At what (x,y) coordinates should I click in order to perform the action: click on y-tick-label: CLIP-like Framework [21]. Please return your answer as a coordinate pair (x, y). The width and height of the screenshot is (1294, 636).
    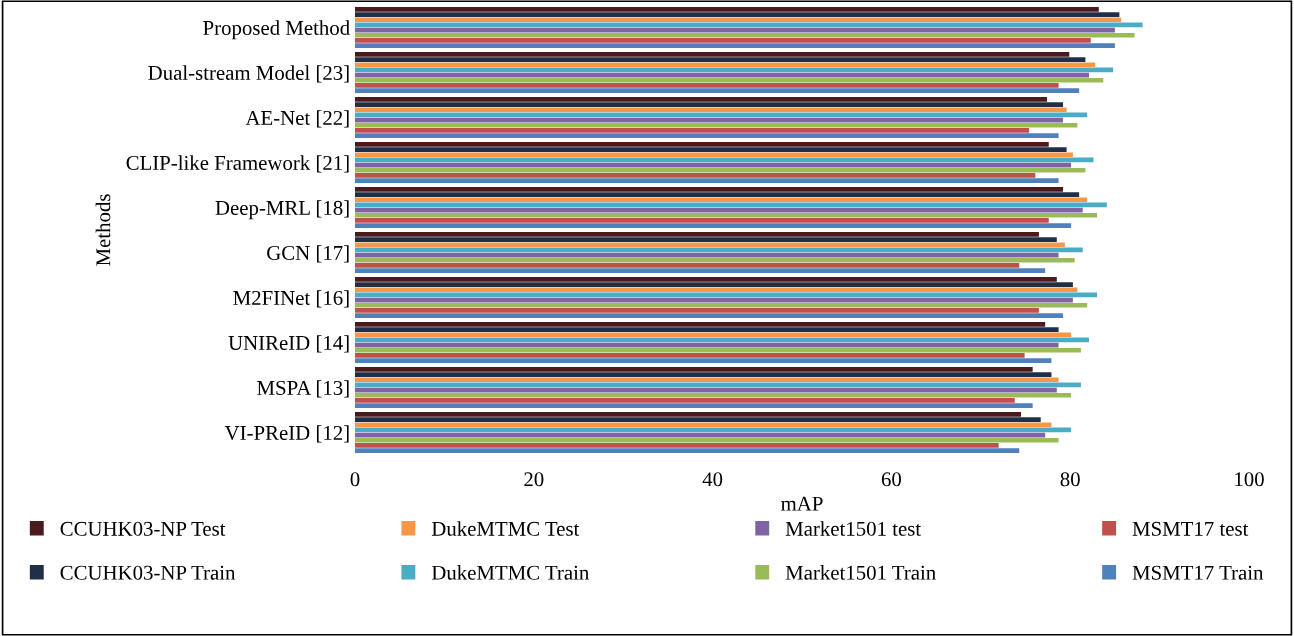
    Looking at the image, I should click on (237, 164).